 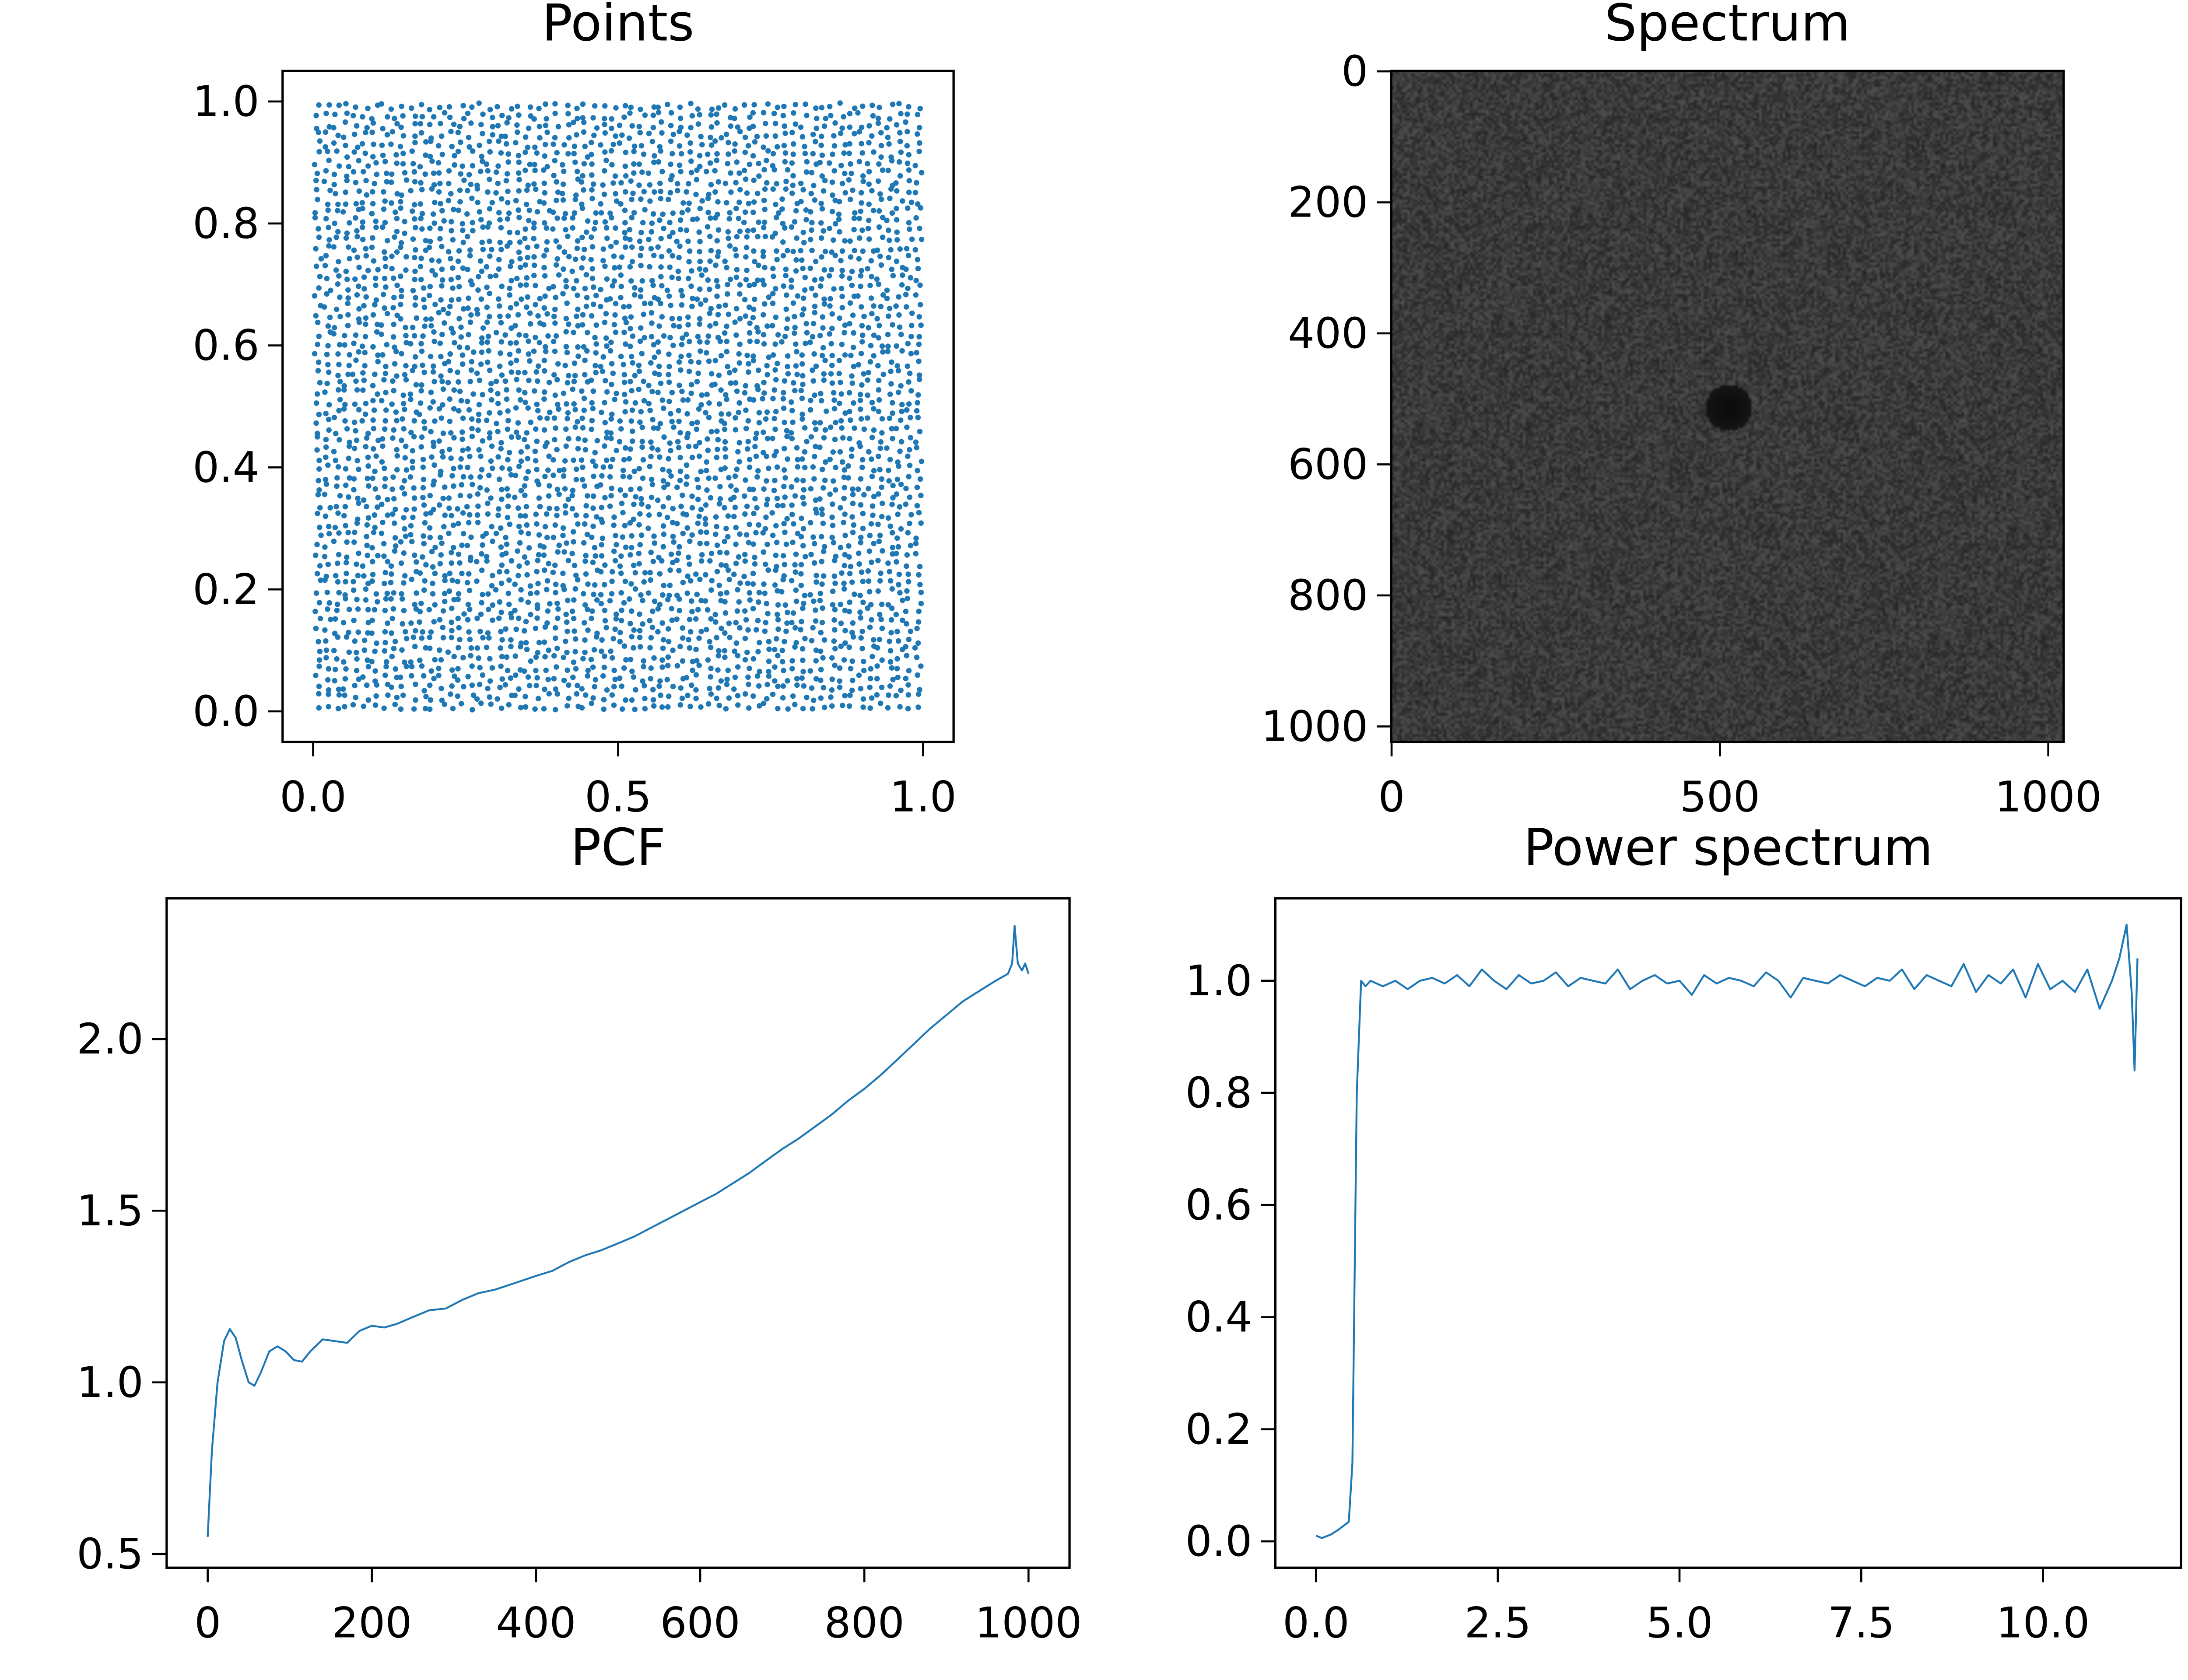 I want to click on y-tick-label: 0.8, so click(x=226, y=223).